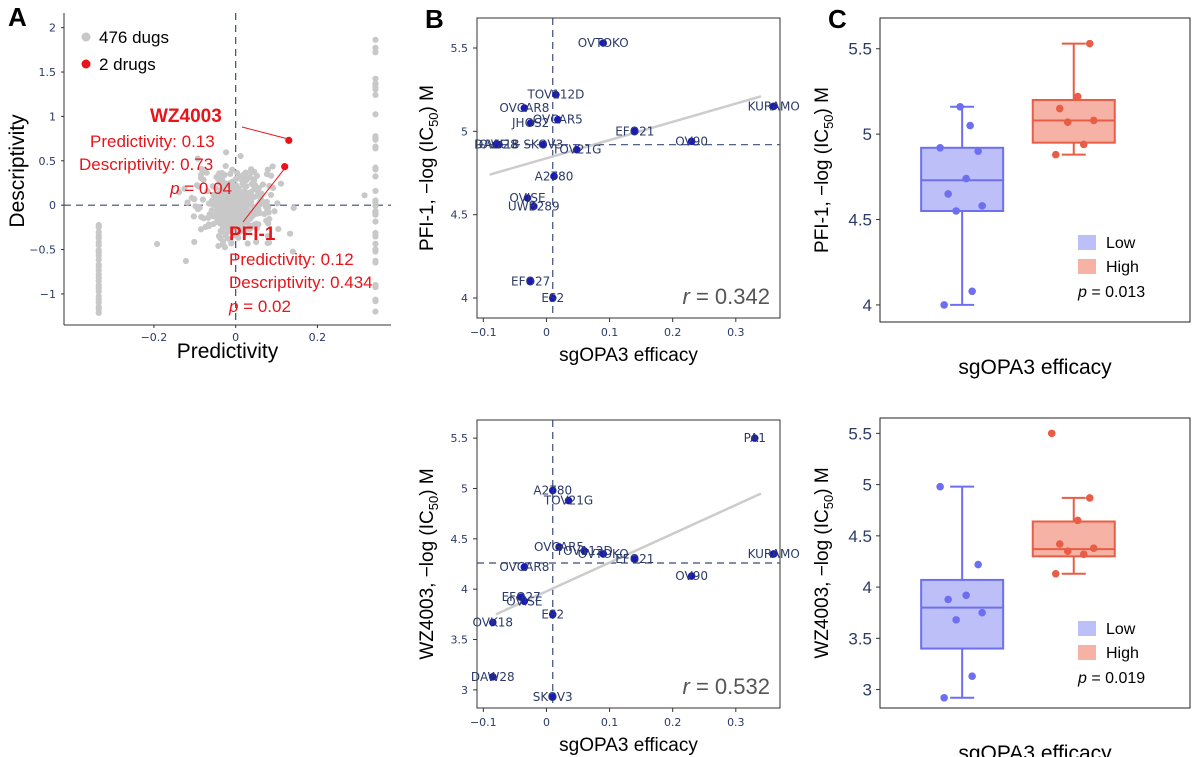 The height and width of the screenshot is (757, 1200). Describe the element at coordinates (200, 188) in the screenshot. I see `highlight-pvalue: p = 0.04` at that location.